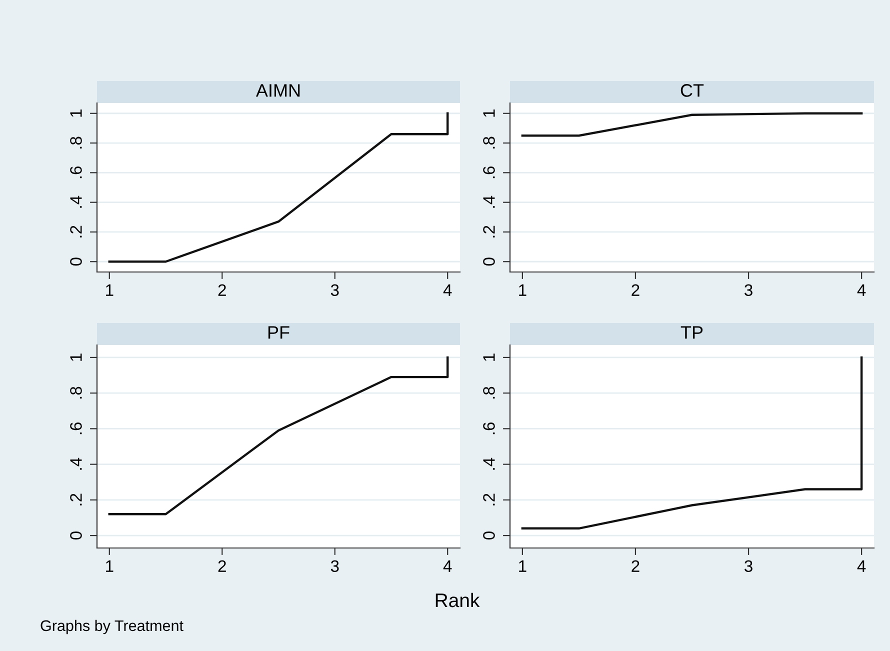 This screenshot has height=651, width=890. What do you see at coordinates (112, 627) in the screenshot?
I see `text: Graphs by Treatment` at bounding box center [112, 627].